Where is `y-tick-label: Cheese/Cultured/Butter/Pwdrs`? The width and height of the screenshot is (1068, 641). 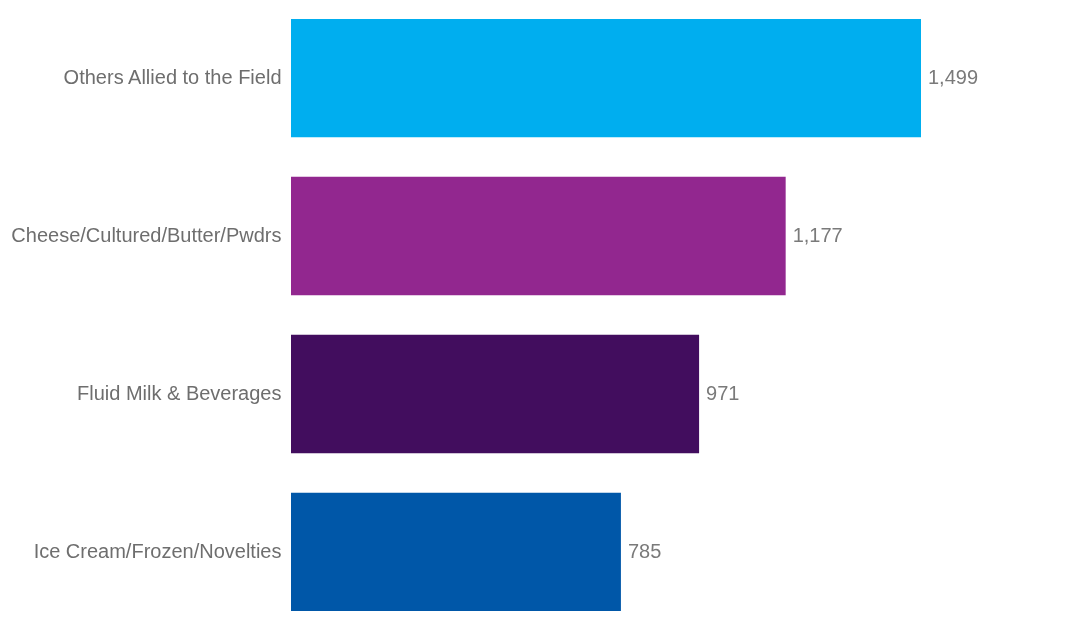
y-tick-label: Cheese/Cultured/Butter/Pwdrs is located at coordinates (146, 235).